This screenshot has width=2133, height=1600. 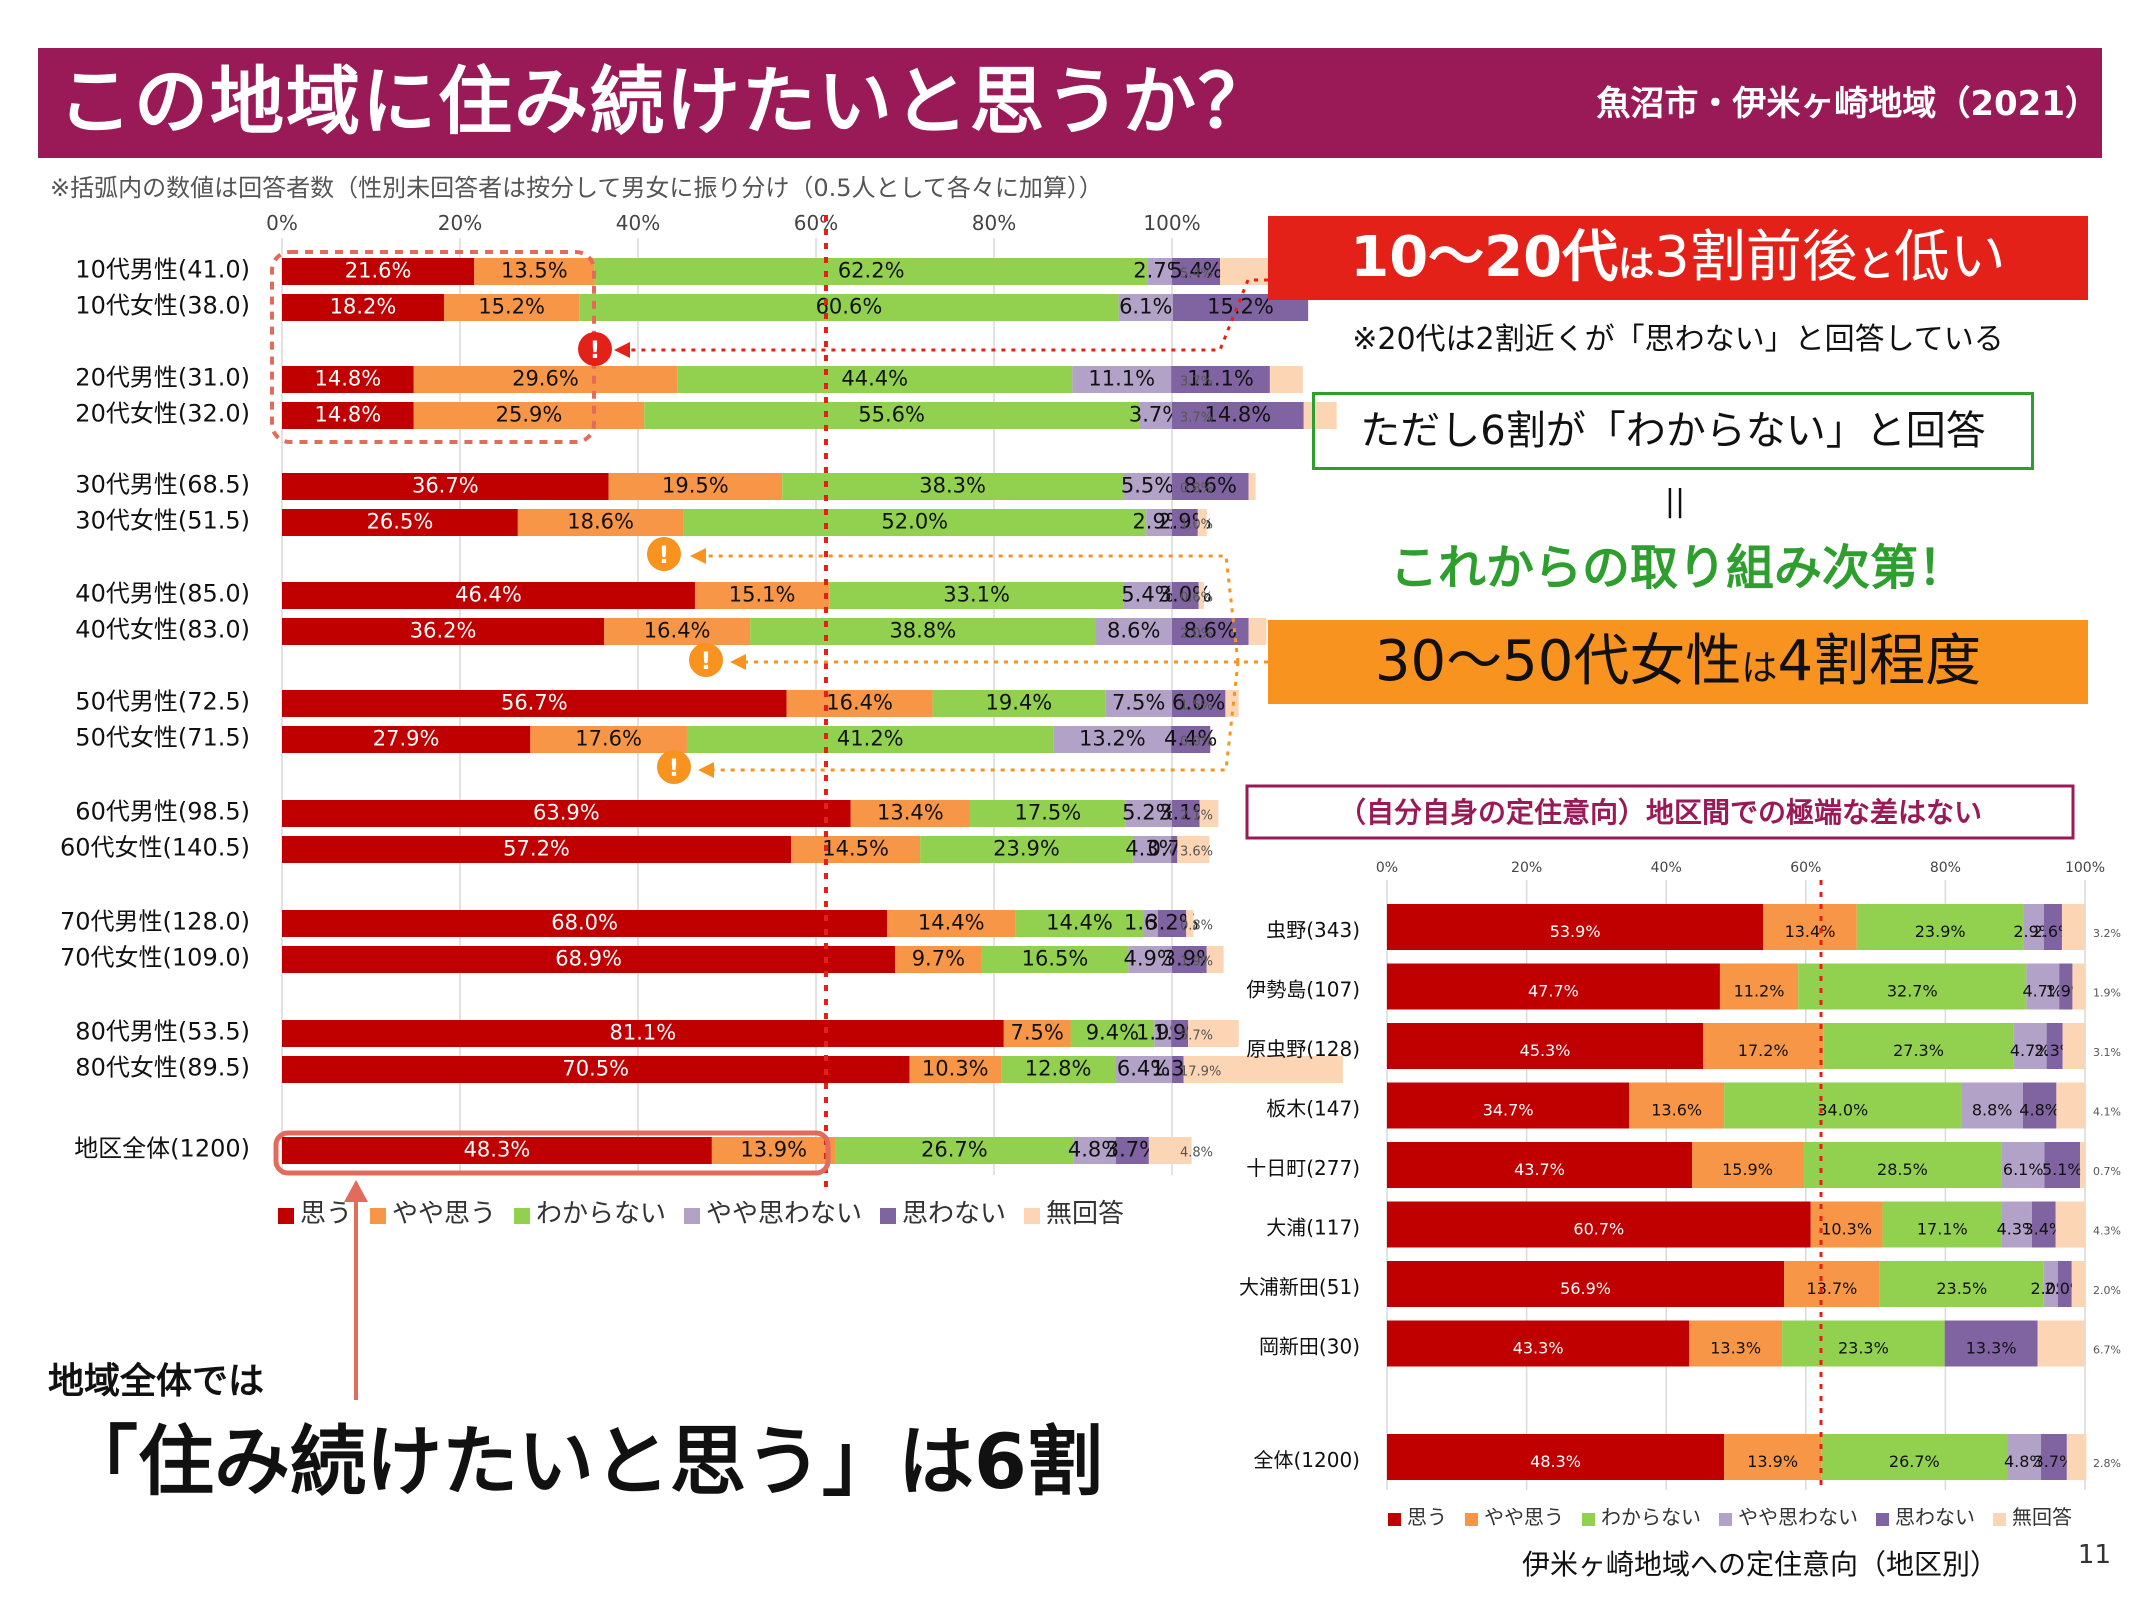 I want to click on data-label: 27.9%, so click(x=406, y=738).